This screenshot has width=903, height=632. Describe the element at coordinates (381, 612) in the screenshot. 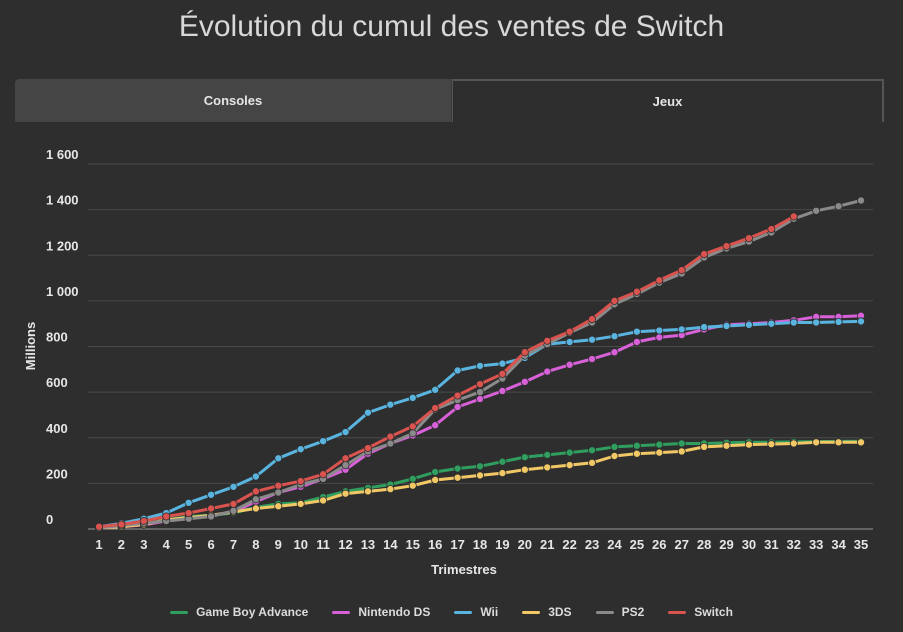

I see `legend-item-nintendo-ds: Nintendo DS` at that location.